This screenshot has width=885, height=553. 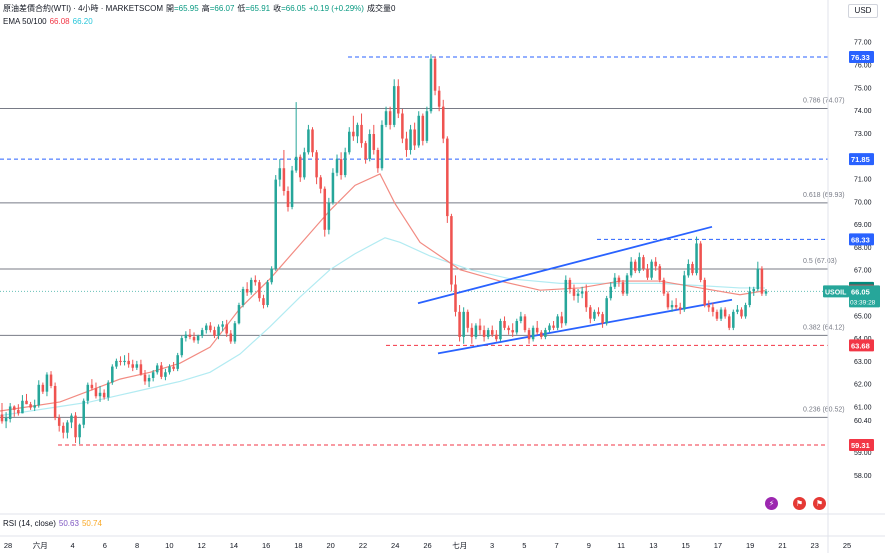 I want to click on close-value: =66.05, so click(x=293, y=8).